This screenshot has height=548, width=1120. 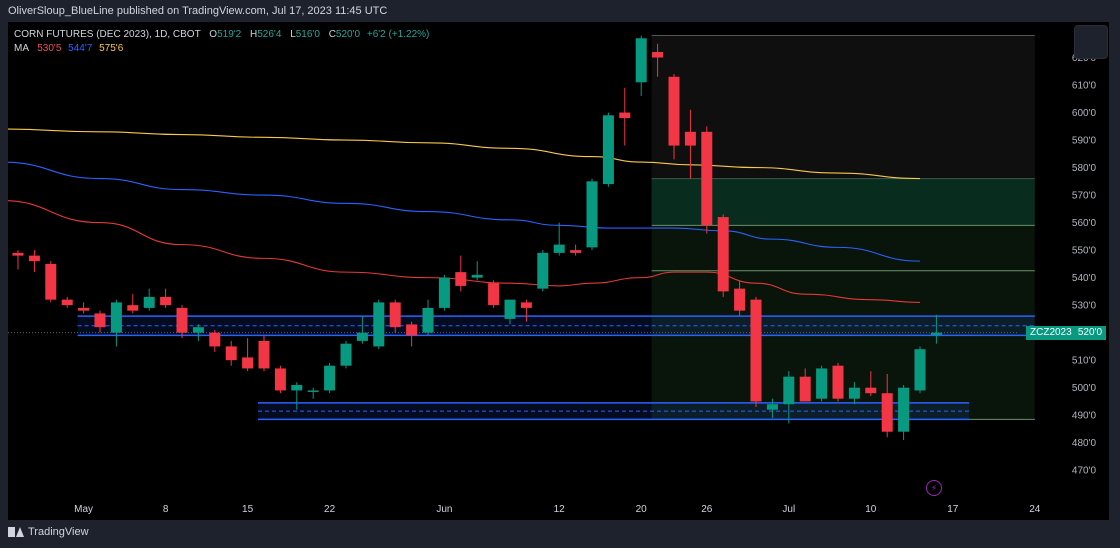 What do you see at coordinates (213, 34) in the screenshot?
I see `open-label: O` at bounding box center [213, 34].